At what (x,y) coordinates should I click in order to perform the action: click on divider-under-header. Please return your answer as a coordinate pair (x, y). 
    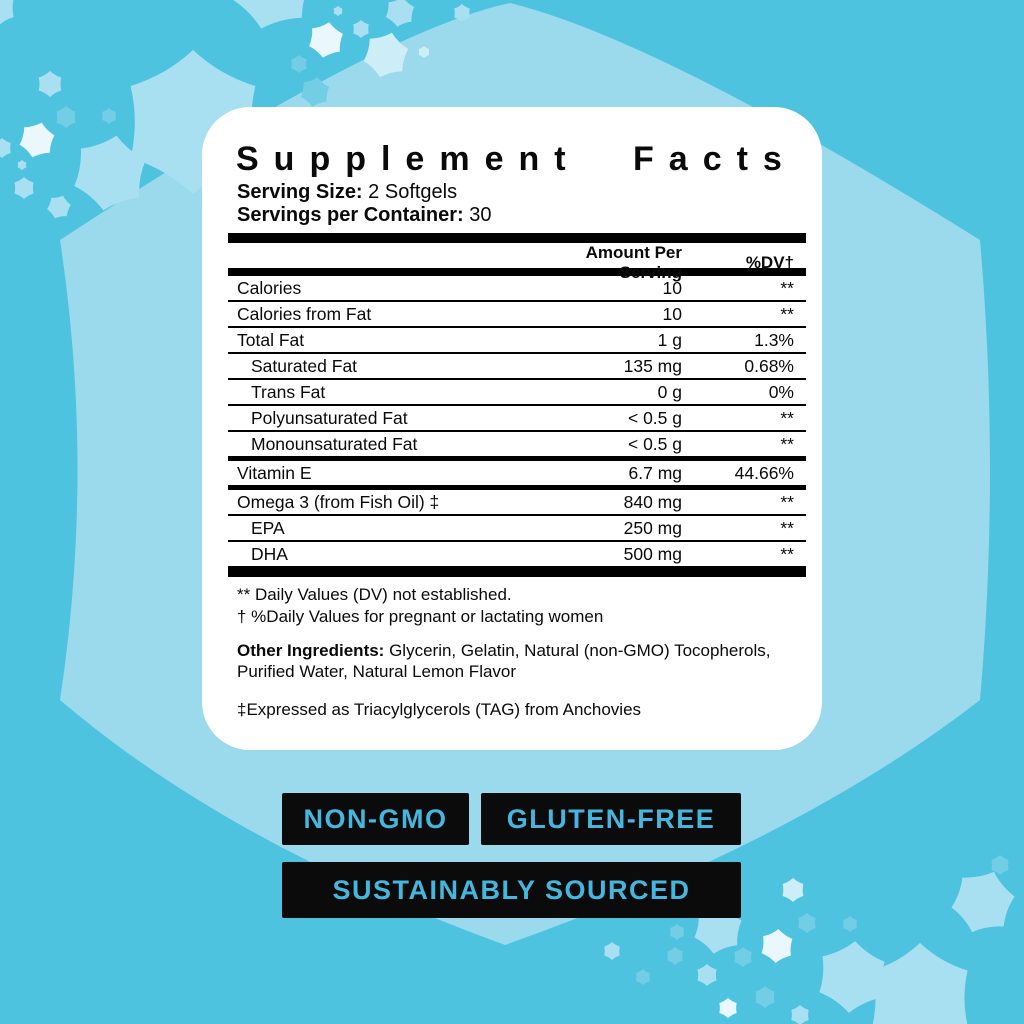
    Looking at the image, I should click on (517, 272).